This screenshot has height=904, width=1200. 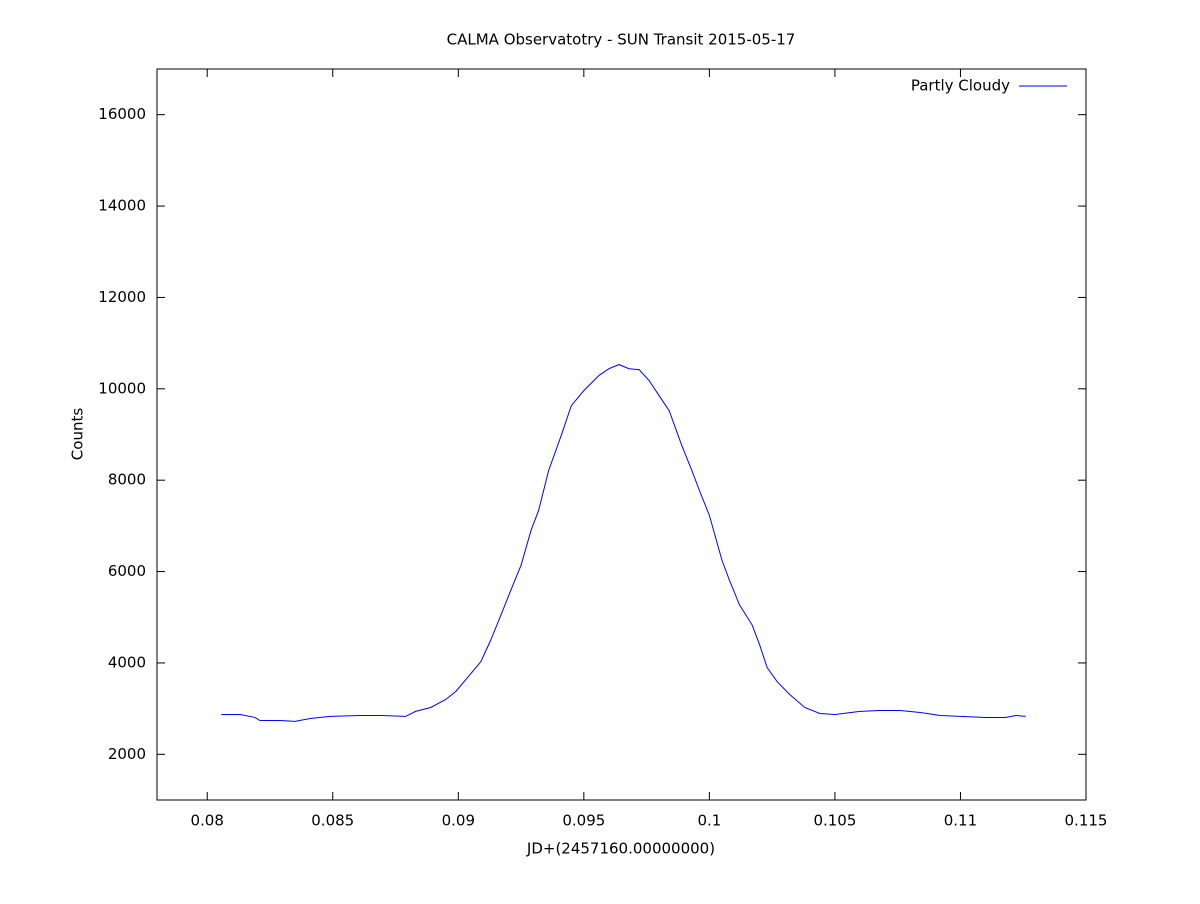 What do you see at coordinates (127, 754) in the screenshot?
I see `y-tick-label: 2000` at bounding box center [127, 754].